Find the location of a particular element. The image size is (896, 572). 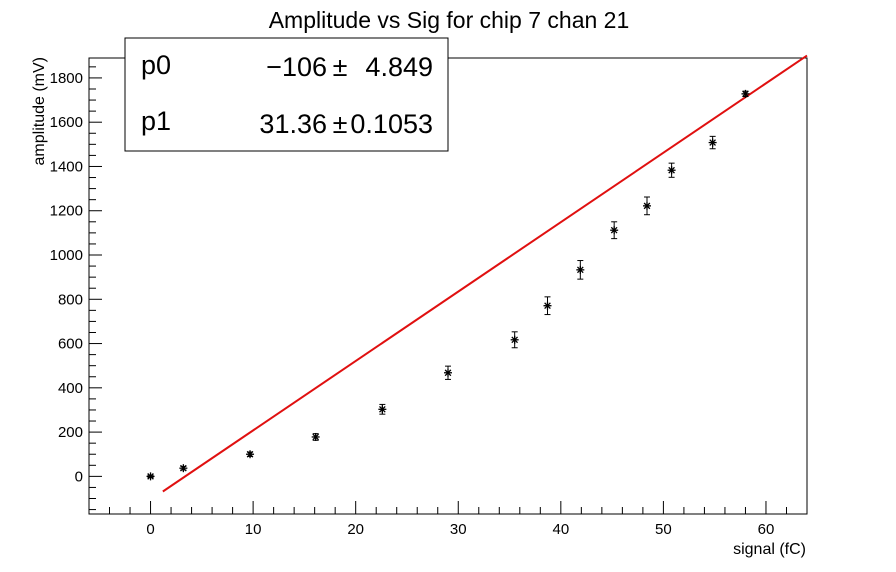

y-tick-label: 1000 is located at coordinates (66, 255).